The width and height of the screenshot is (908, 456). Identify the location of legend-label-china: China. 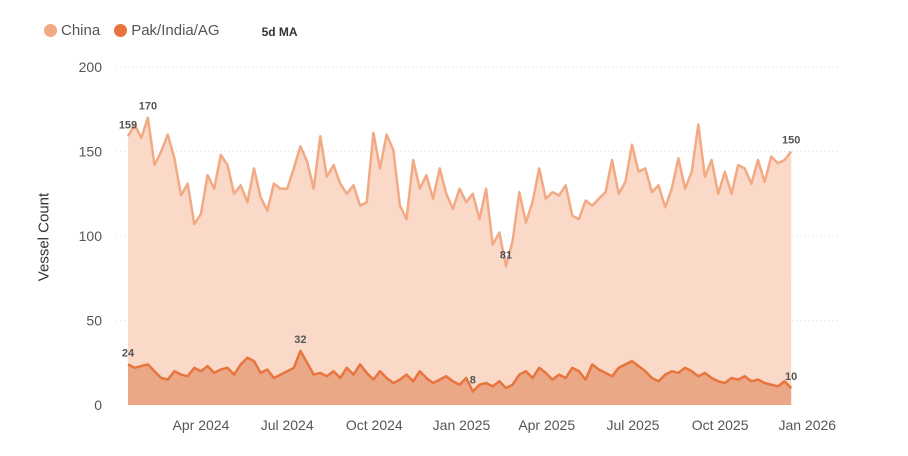
(81, 30).